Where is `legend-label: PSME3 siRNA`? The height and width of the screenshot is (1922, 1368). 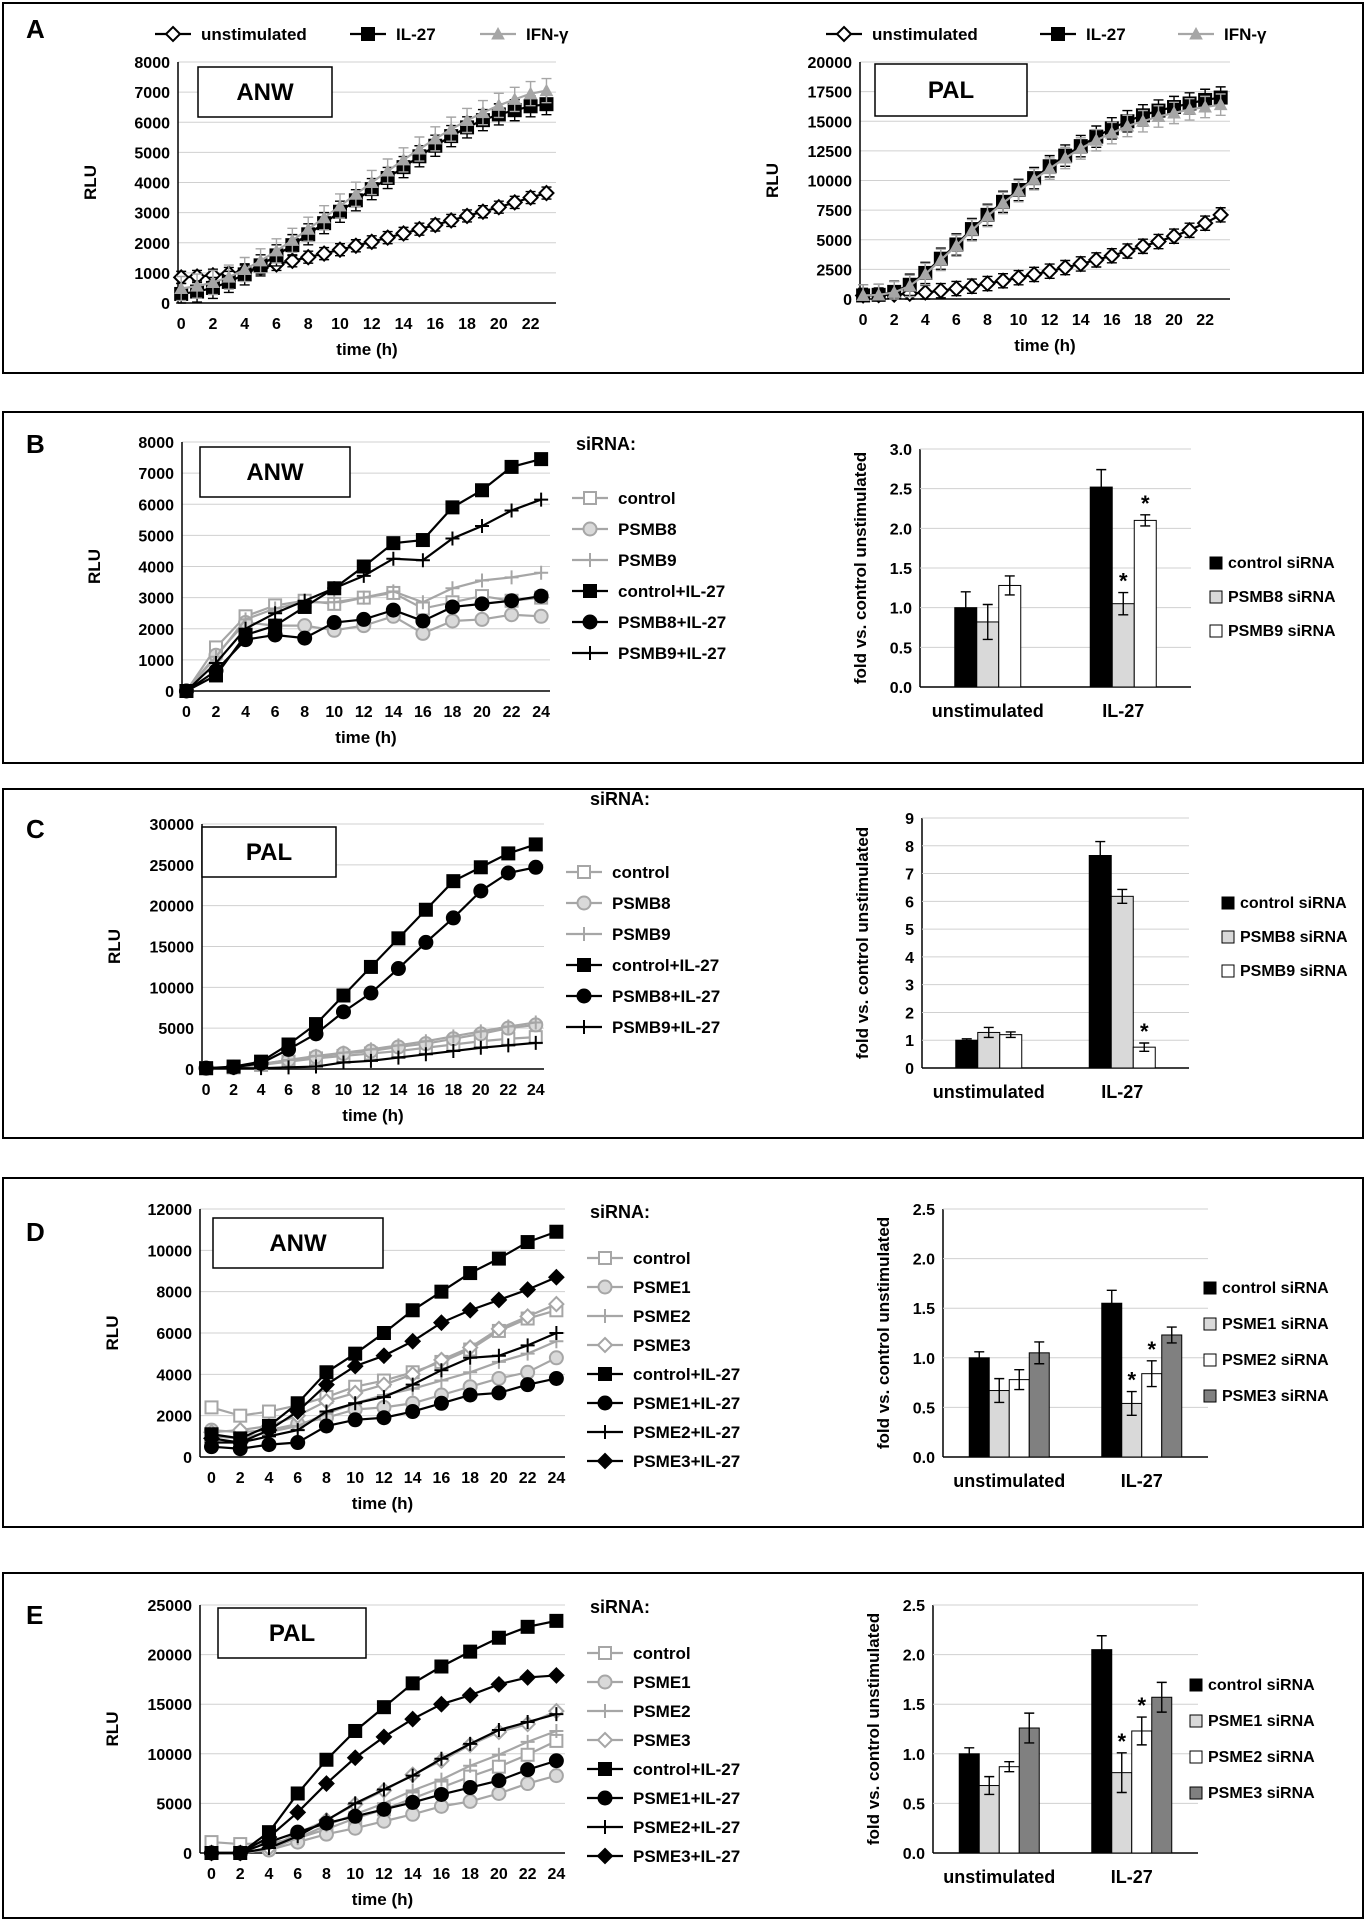 legend-label: PSME3 siRNA is located at coordinates (1275, 1396).